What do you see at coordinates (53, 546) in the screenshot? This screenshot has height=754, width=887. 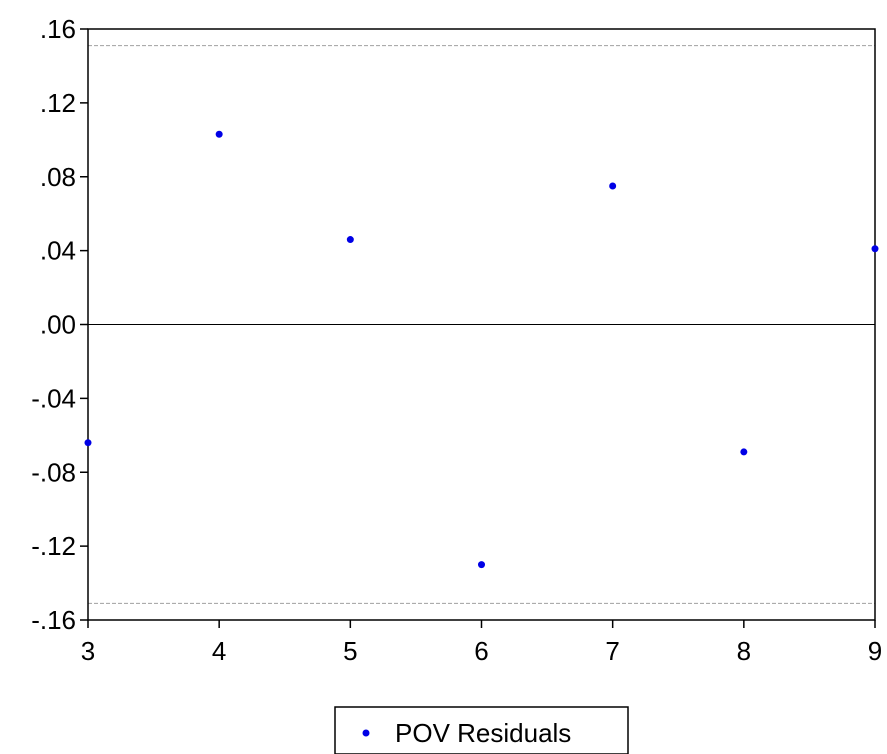 I see `y-tick-label: -.12` at bounding box center [53, 546].